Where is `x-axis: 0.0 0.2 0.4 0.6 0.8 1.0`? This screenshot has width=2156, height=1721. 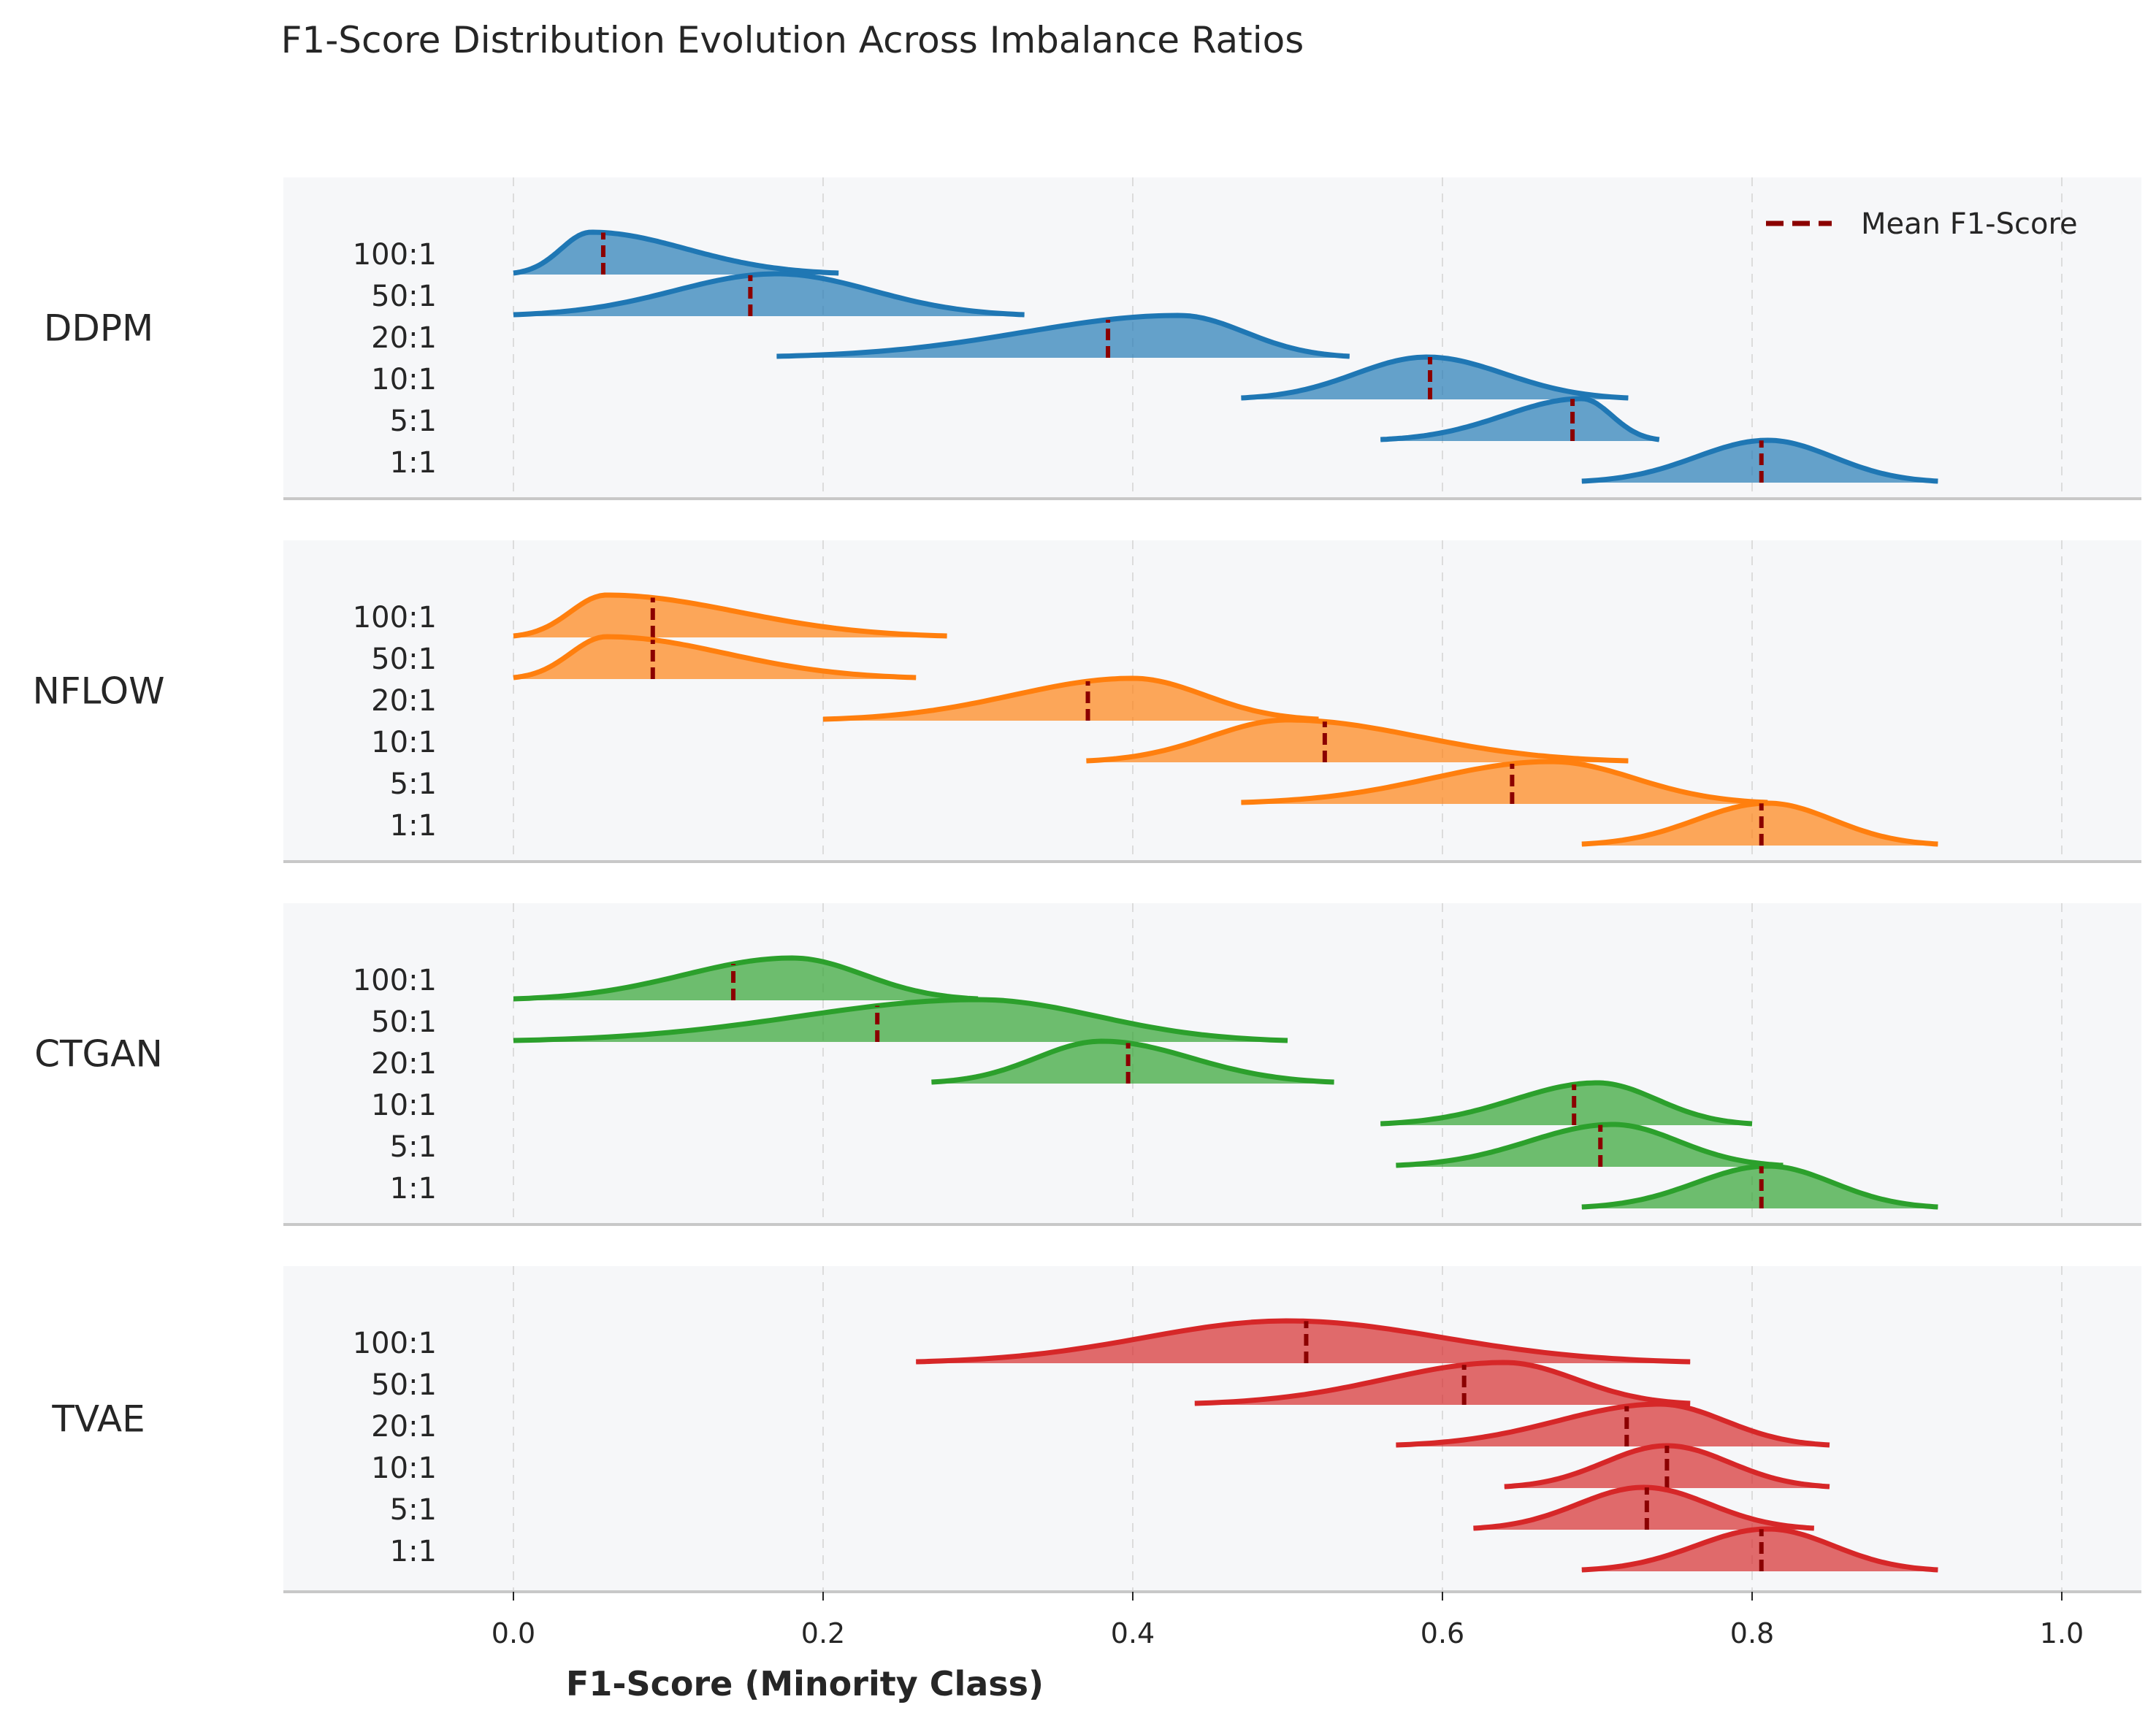 x-axis: 0.0 0.2 0.4 0.6 0.8 1.0 is located at coordinates (1288, 1620).